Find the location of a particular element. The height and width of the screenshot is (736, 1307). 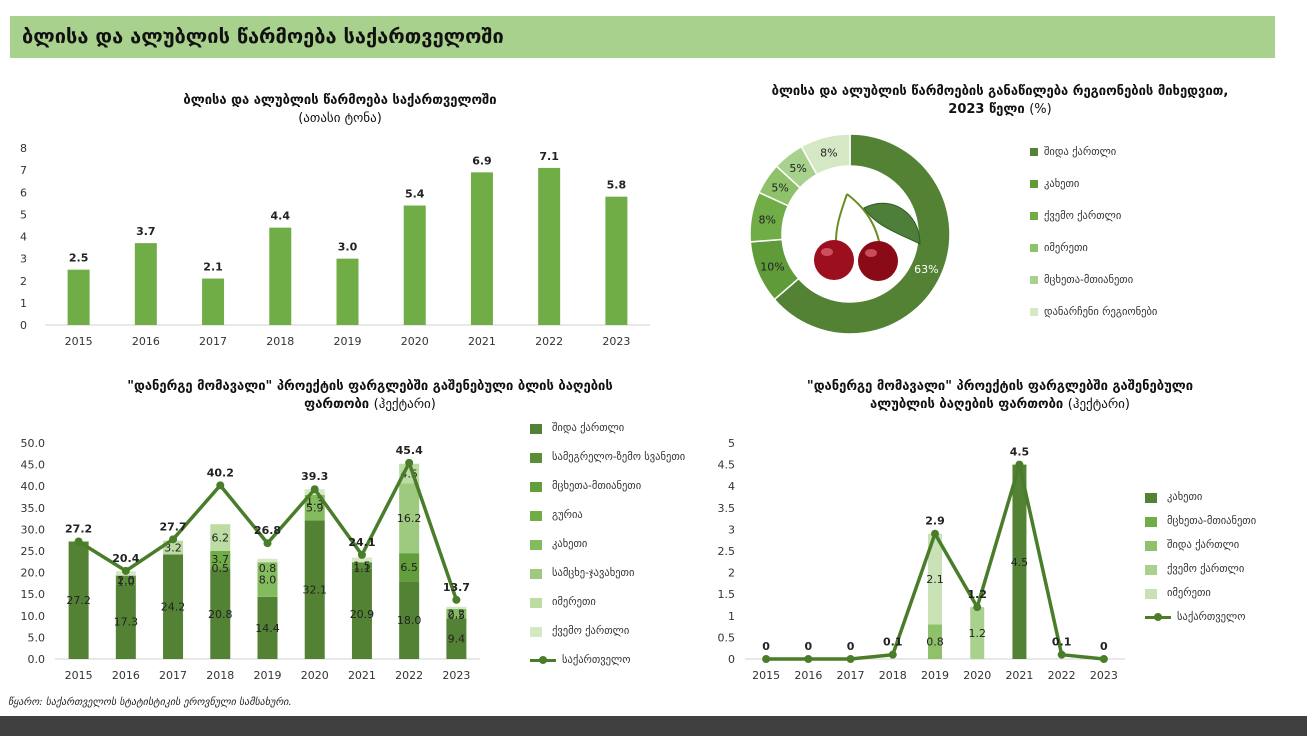

segment-label: 3.7 is located at coordinates (221, 559).